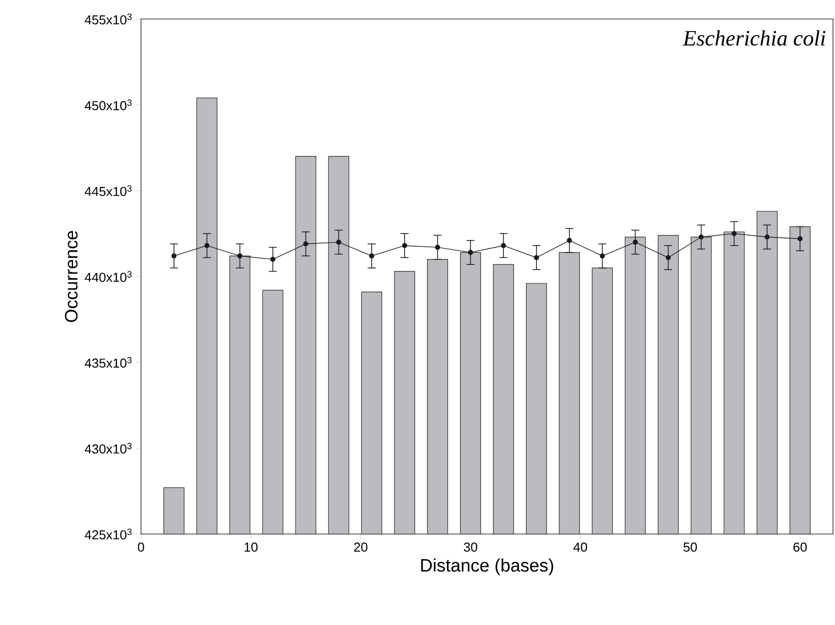 This screenshot has width=835, height=625. What do you see at coordinates (71, 276) in the screenshot?
I see `y-axis-title: Occurrence` at bounding box center [71, 276].